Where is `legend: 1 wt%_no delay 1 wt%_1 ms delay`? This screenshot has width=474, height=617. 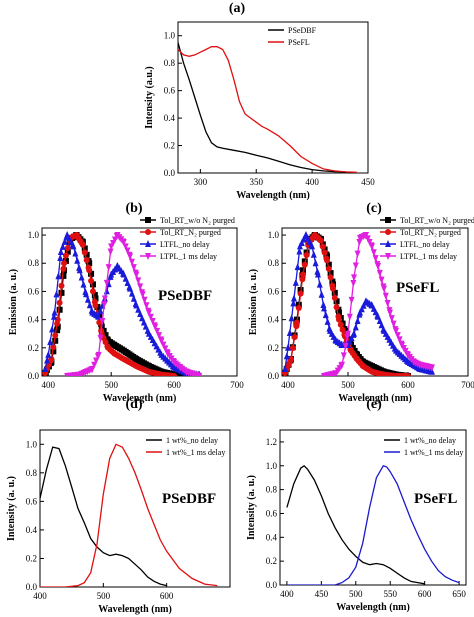 legend: 1 wt%_no delay 1 wt%_1 ms delay is located at coordinates (423, 446).